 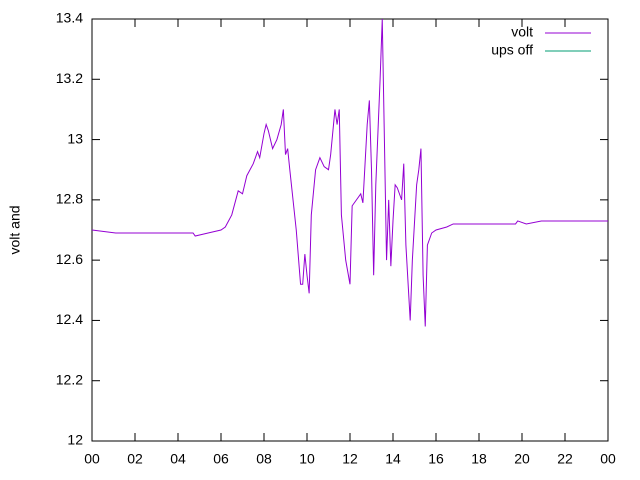 I want to click on x-tick-label: 02, so click(x=135, y=459).